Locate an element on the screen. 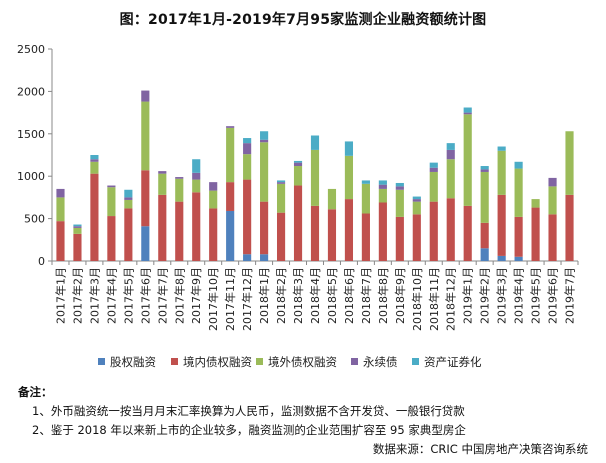 The width and height of the screenshot is (606, 463). x-tick-label: 2018年6月 is located at coordinates (349, 295).